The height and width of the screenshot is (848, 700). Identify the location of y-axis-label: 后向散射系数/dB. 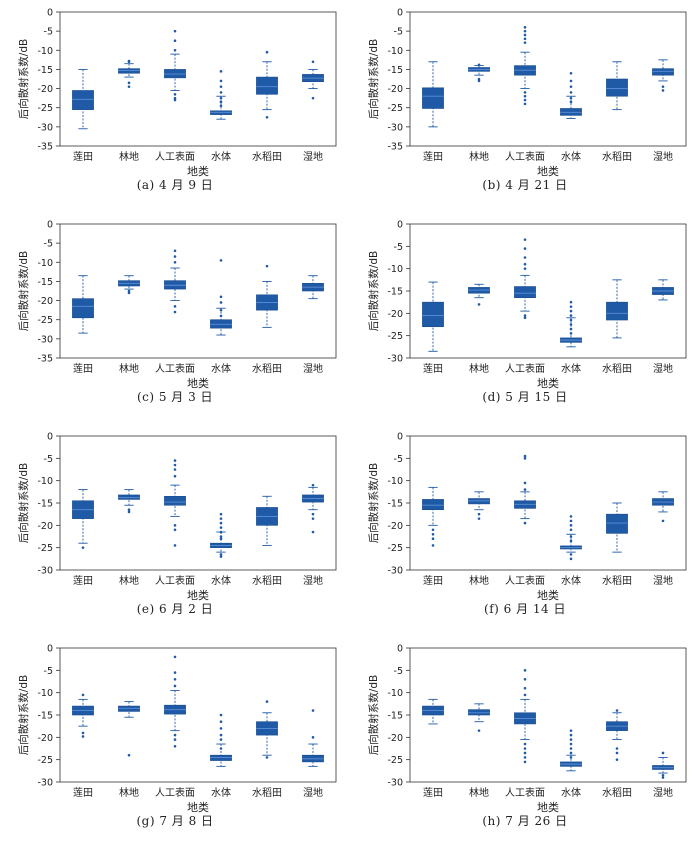
(373, 503).